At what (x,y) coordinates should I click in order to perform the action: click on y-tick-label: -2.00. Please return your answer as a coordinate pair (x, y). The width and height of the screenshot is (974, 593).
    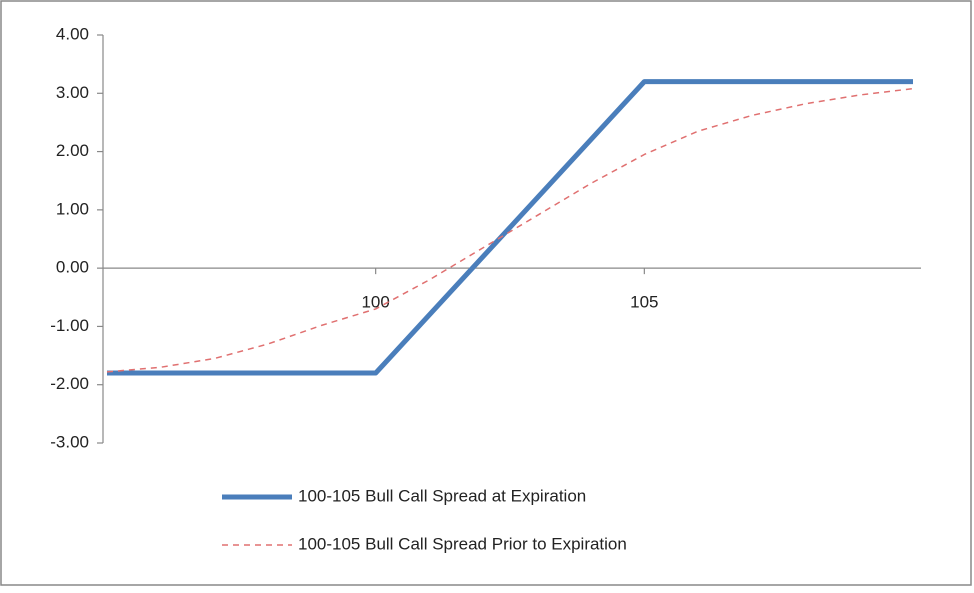
    Looking at the image, I should click on (69, 383).